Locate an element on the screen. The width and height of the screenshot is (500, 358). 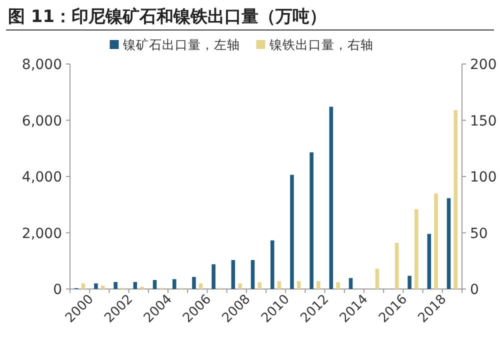
legend-label: 镍铁出口量，右轴 is located at coordinates (321, 44).